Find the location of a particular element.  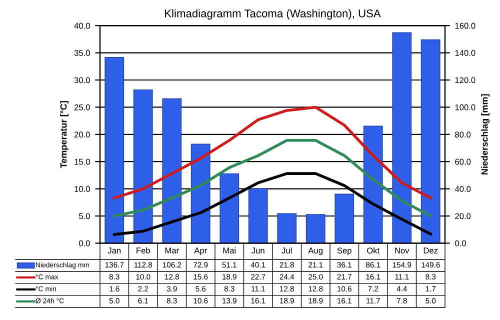

x-tick-label: Apr is located at coordinates (200, 252).